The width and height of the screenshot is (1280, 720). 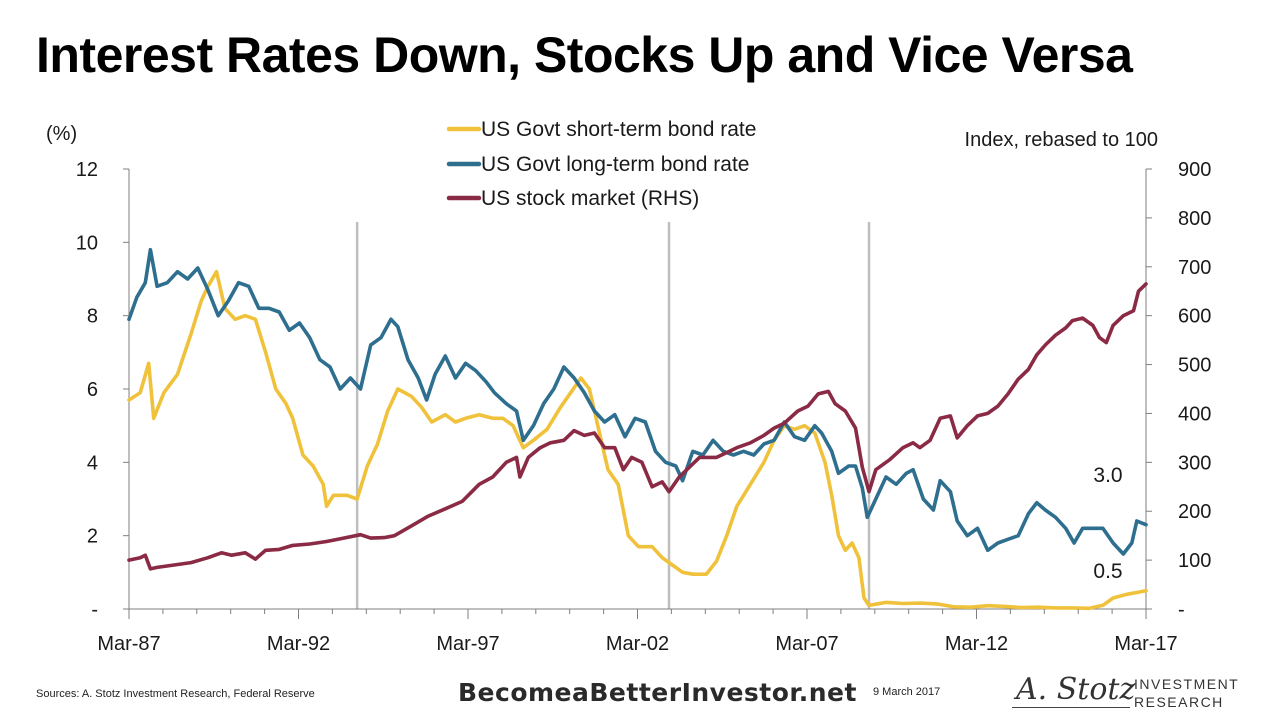 What do you see at coordinates (87, 243) in the screenshot?
I see `left-tick-label: 10` at bounding box center [87, 243].